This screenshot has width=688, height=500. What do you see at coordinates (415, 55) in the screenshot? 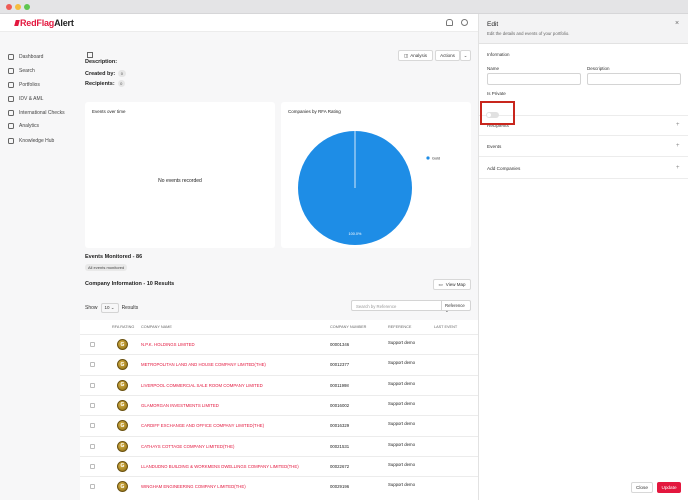
I see `analysis-button: ◫ Analysis` at bounding box center [415, 55].